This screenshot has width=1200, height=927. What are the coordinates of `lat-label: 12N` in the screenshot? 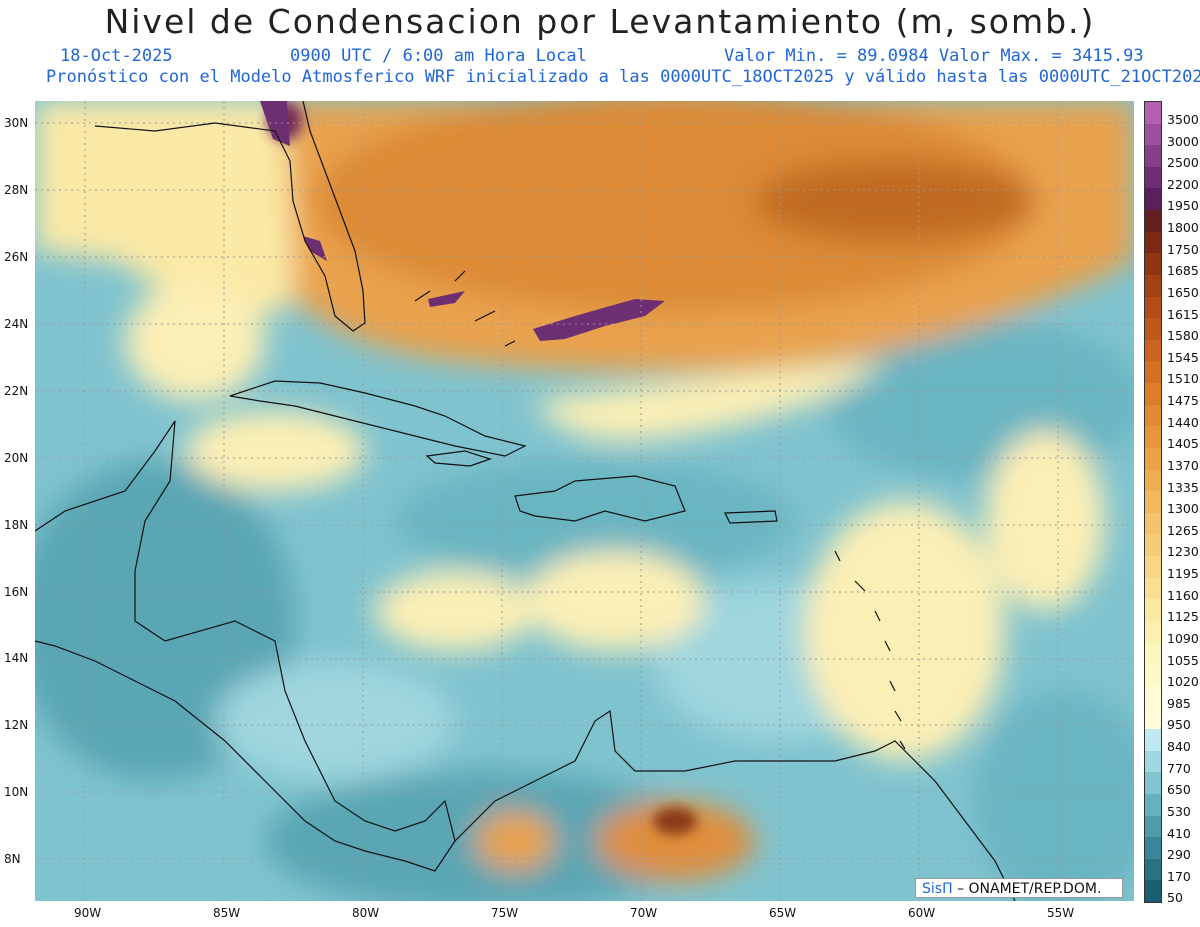 It's located at (16, 725).